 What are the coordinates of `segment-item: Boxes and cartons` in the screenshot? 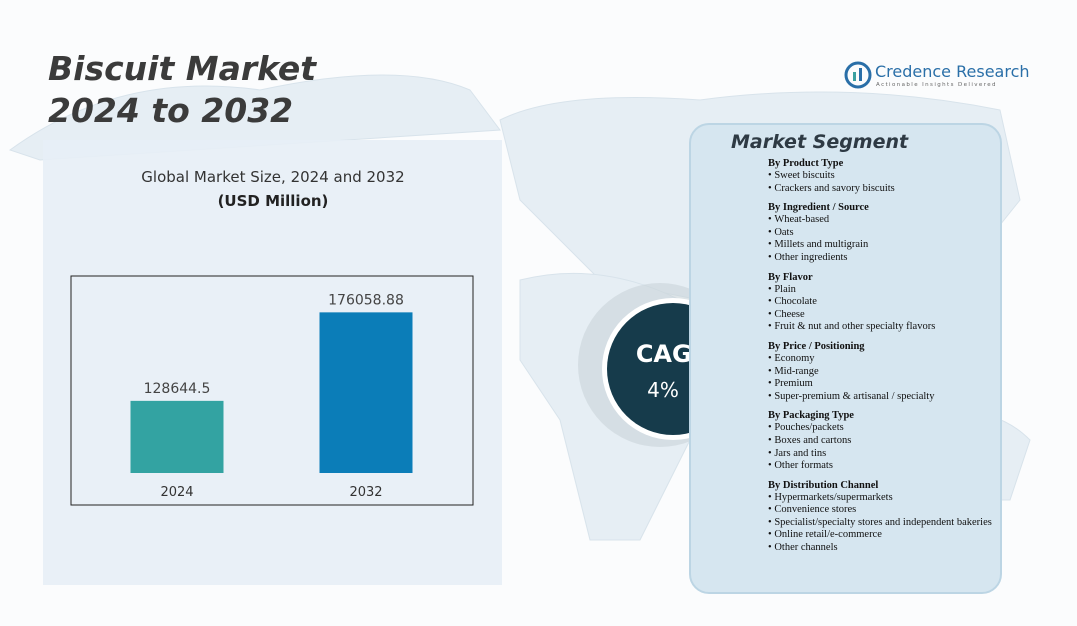 It's located at (884, 441).